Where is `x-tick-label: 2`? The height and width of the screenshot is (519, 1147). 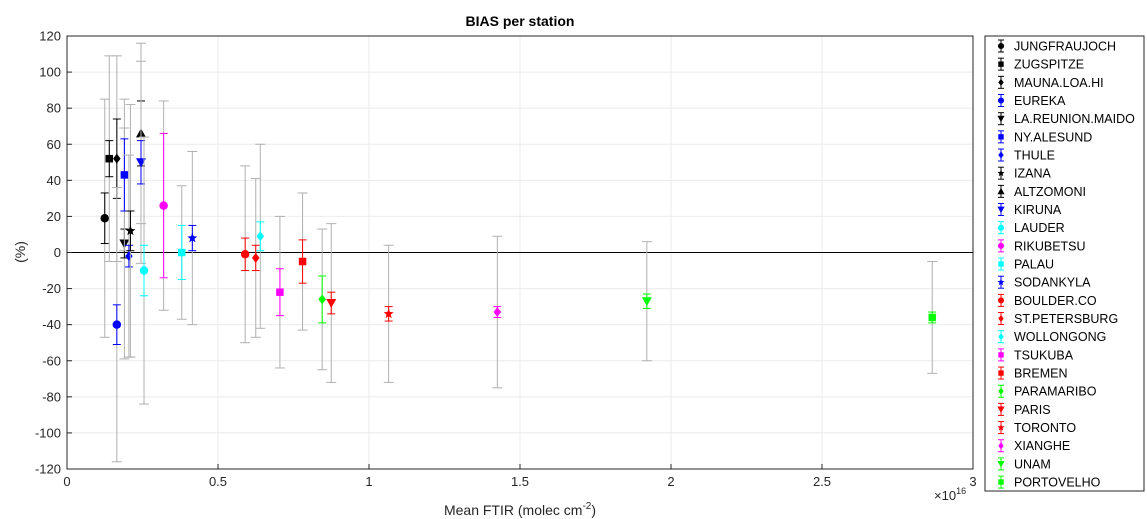 x-tick-label: 2 is located at coordinates (670, 481).